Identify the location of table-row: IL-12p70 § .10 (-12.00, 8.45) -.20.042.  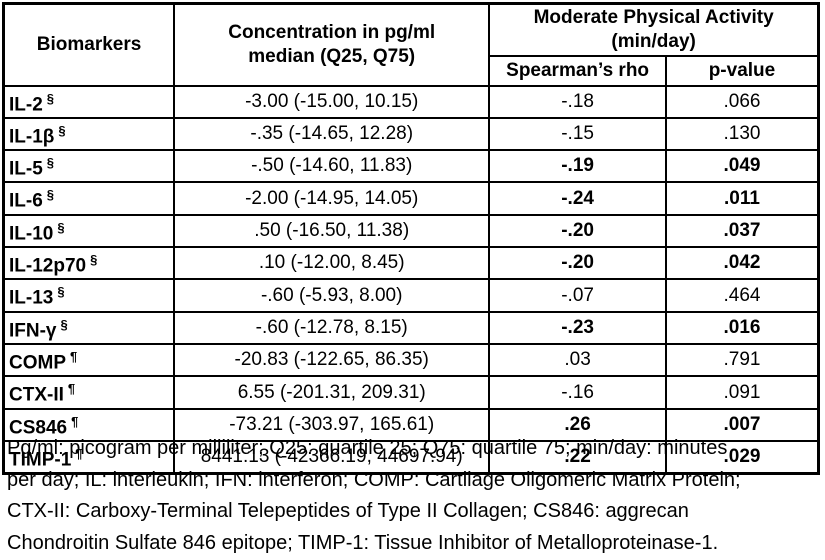
(411, 263).